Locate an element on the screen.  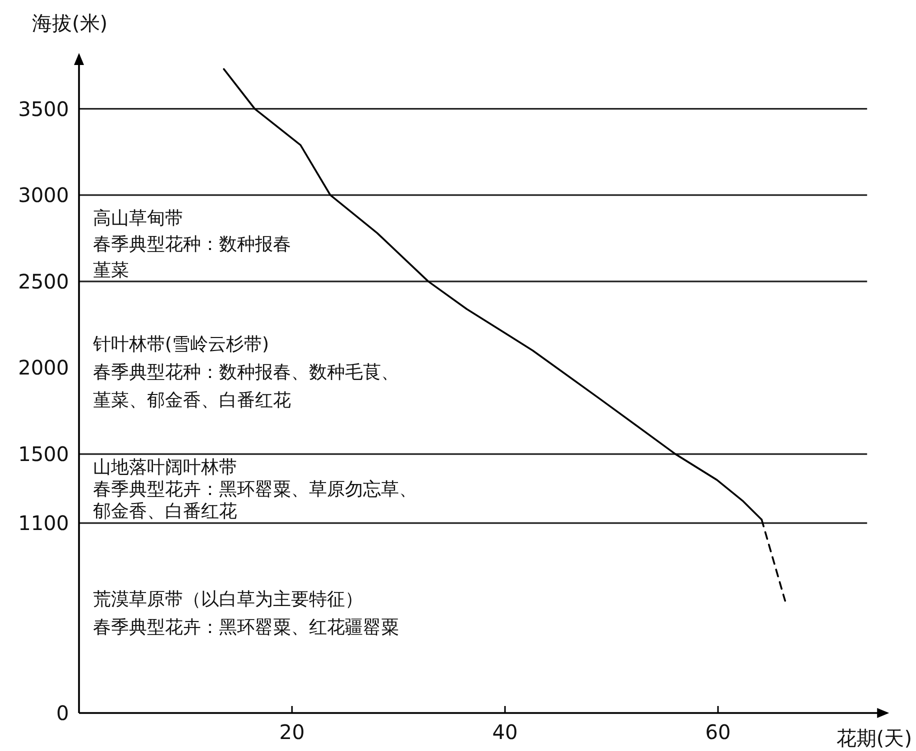
x-tick-label: 20 is located at coordinates (292, 732).